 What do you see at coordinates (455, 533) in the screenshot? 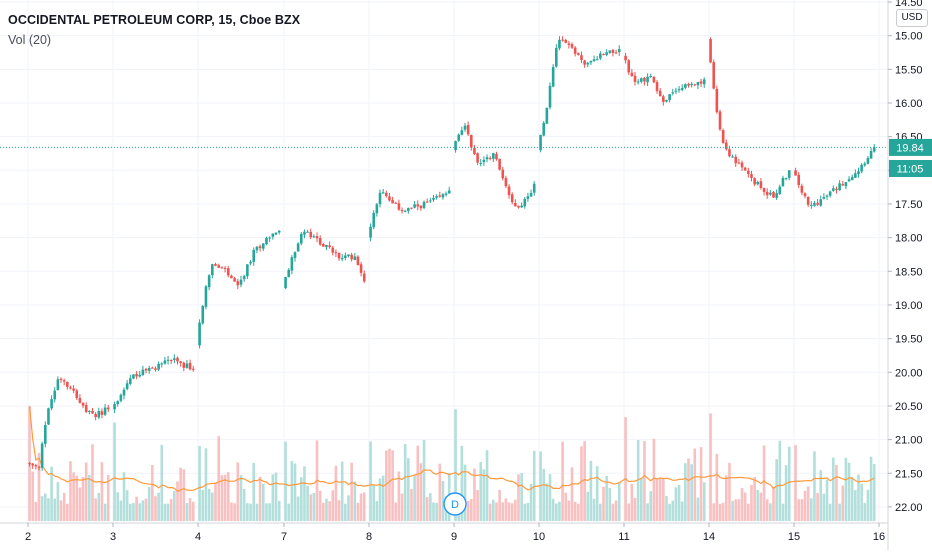
I see `time-axis: 2 3 4 7 8 9 10 11 14 15 16` at bounding box center [455, 533].